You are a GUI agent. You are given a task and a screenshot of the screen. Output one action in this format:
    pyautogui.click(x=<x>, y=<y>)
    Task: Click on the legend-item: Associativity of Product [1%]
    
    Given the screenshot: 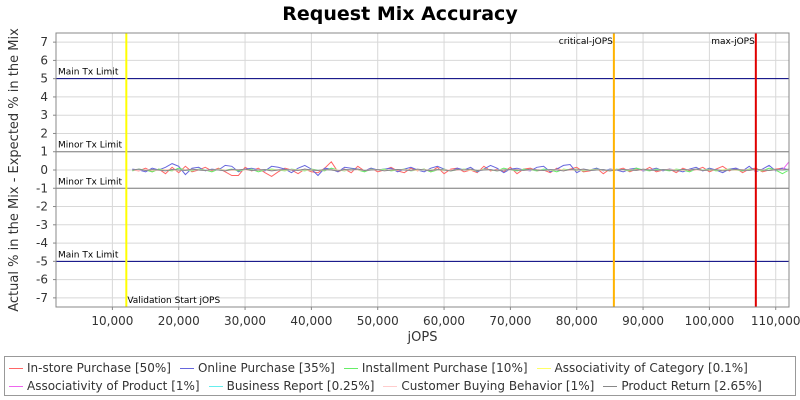 What is the action you would take?
    pyautogui.click(x=104, y=386)
    